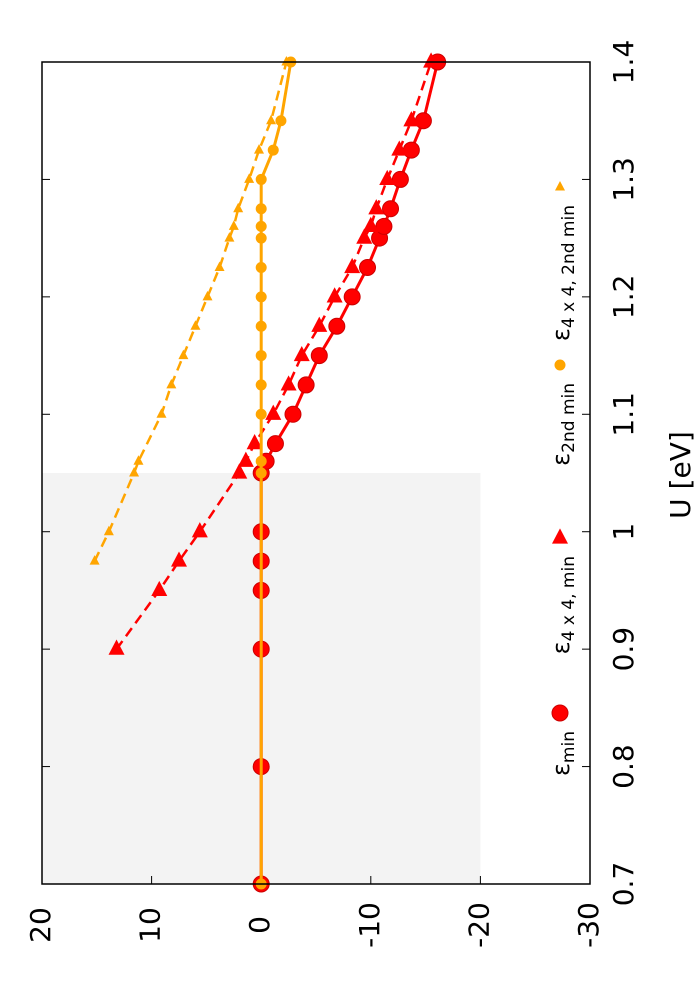 Image resolution: width=700 pixels, height=1000 pixels. Describe the element at coordinates (623, 414) in the screenshot. I see `x-tick-label: 1.1` at that location.